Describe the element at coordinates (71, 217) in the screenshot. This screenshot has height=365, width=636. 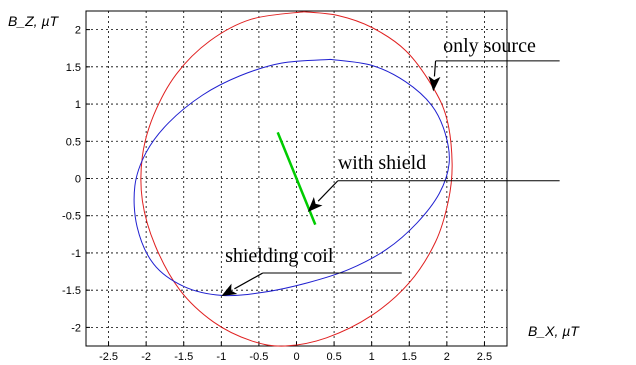
I see `y-tick-label: -0.5` at that location.